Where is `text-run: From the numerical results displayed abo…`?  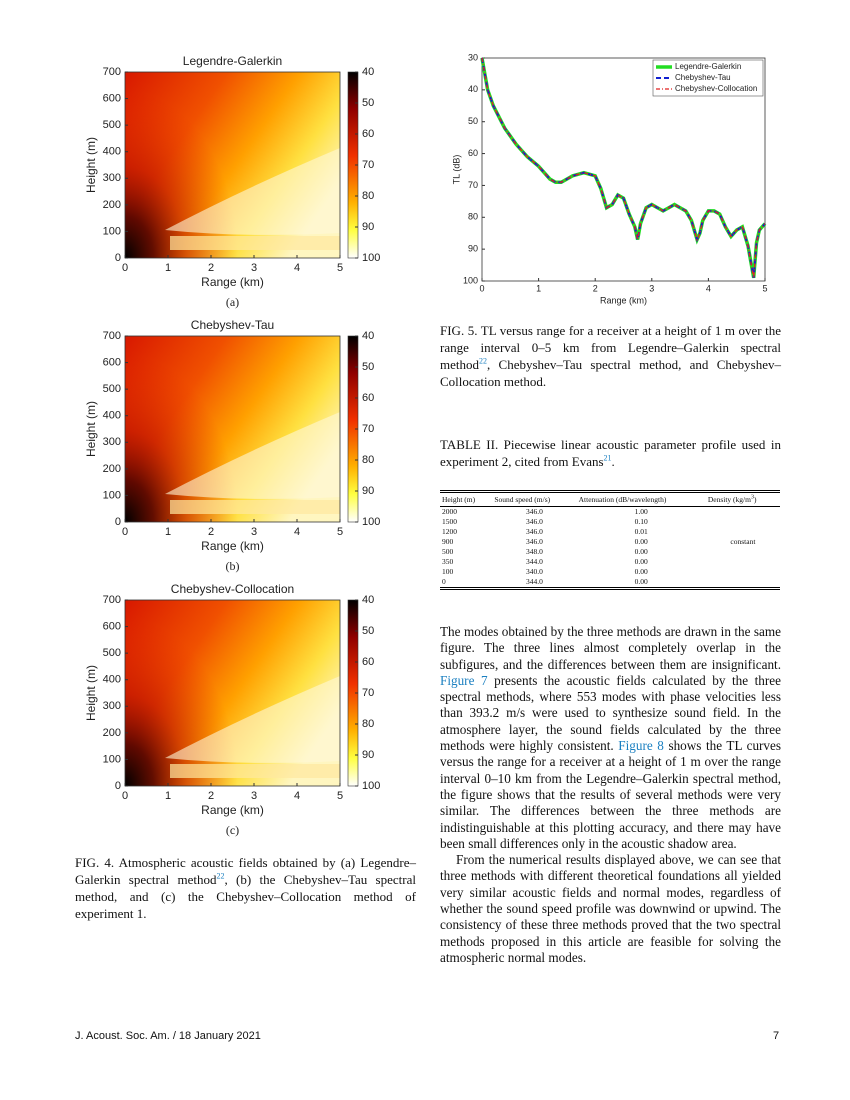
text-run: From the numerical results displayed abo… is located at coordinates (610, 908).